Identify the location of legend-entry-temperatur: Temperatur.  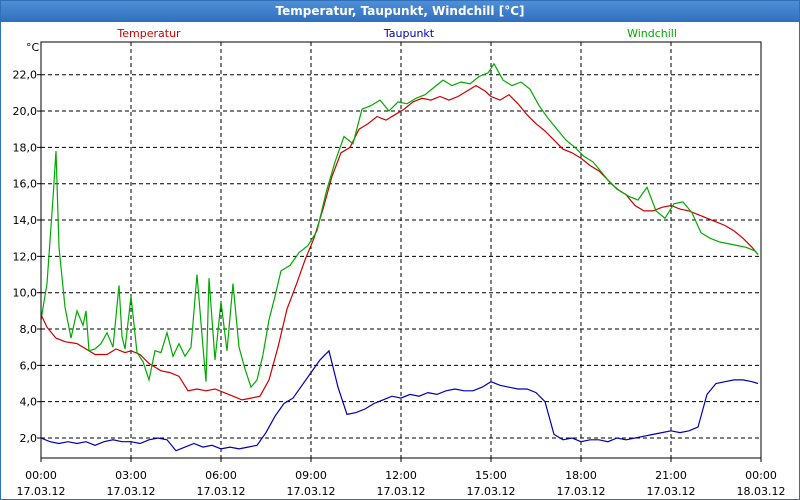
(148, 33).